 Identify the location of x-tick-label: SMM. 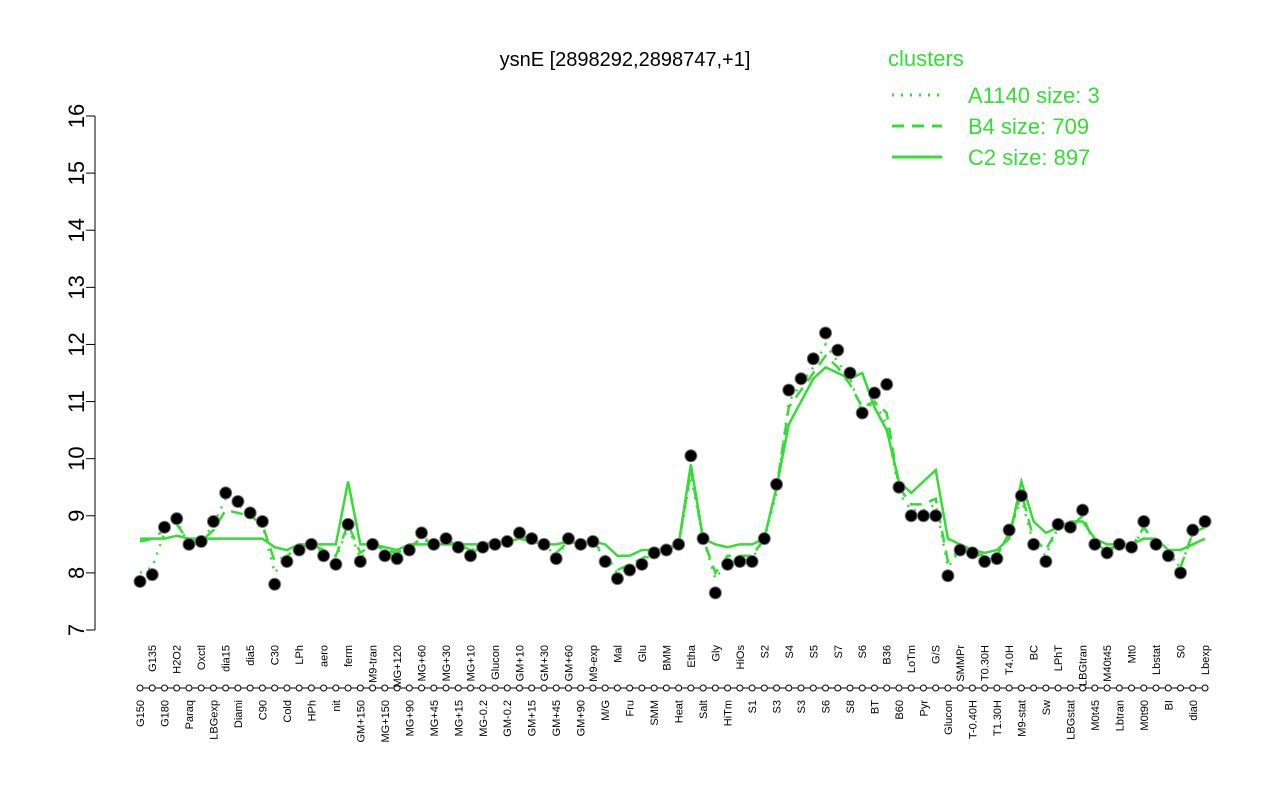
(655, 713).